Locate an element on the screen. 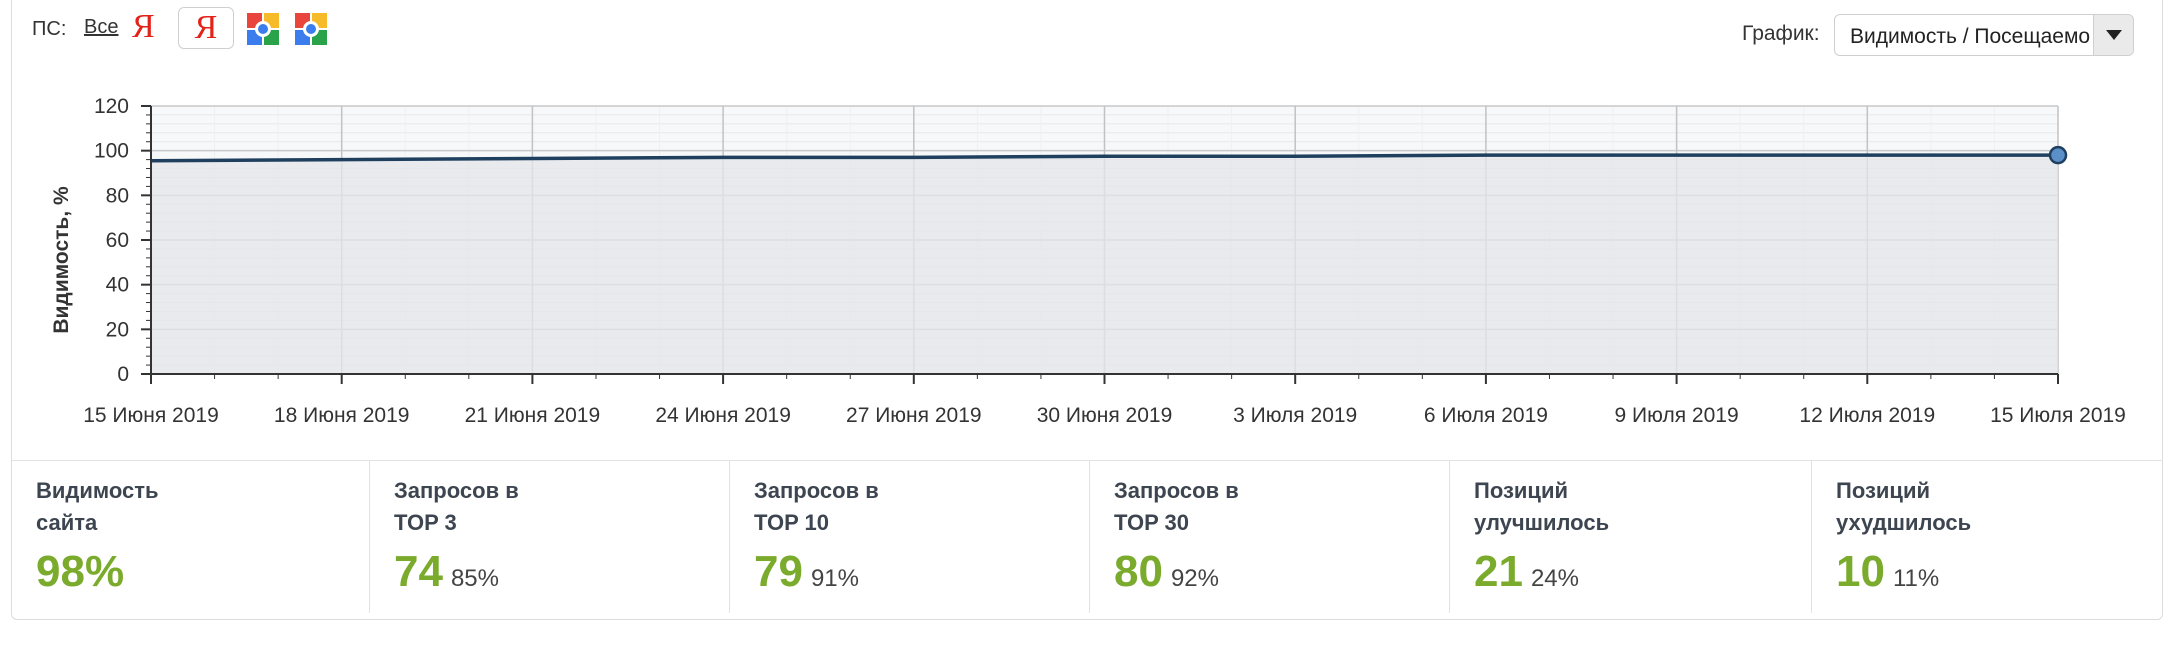 Image resolution: width=2176 pixels, height=666 pixels. stat-value: 98% is located at coordinates (80, 571).